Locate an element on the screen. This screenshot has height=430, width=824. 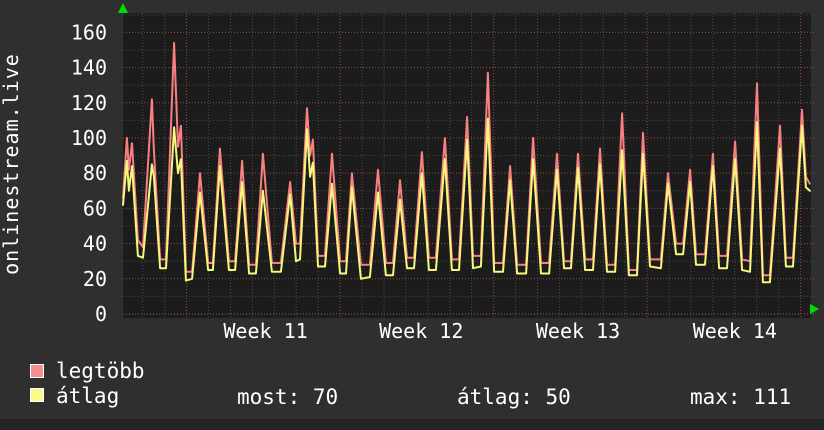
stat-atlag-label: átlag: is located at coordinates (495, 397).